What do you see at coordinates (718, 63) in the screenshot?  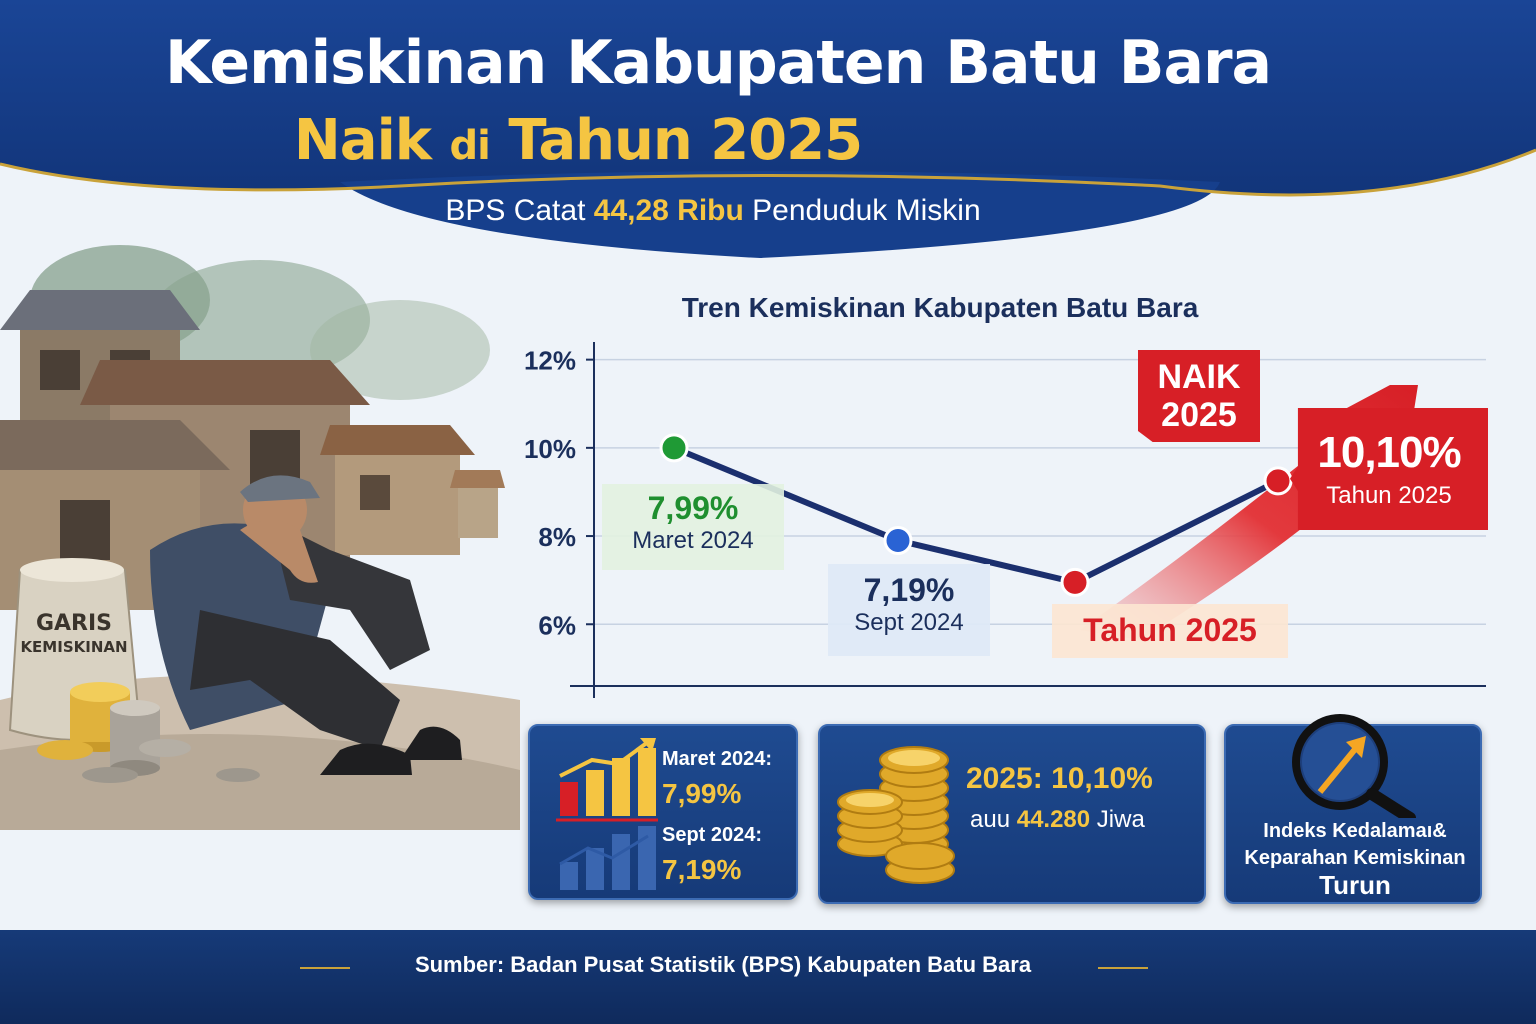 I see `page-title: Kemiskinan Kabupaten Batu Bara` at bounding box center [718, 63].